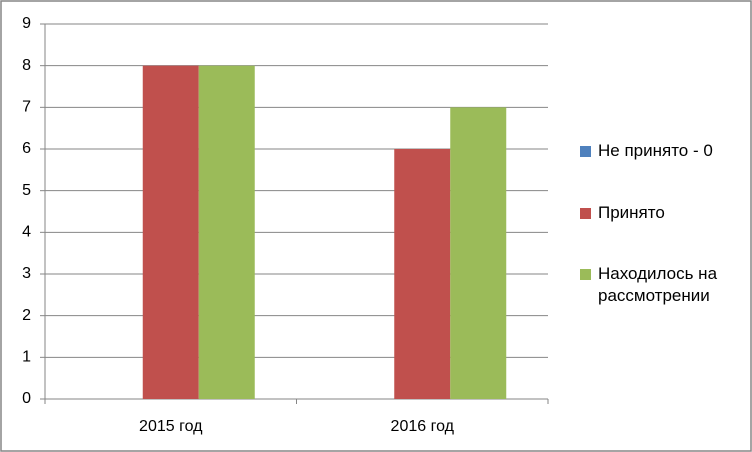  Describe the element at coordinates (631, 212) in the screenshot. I see `legend-label: Принято` at that location.